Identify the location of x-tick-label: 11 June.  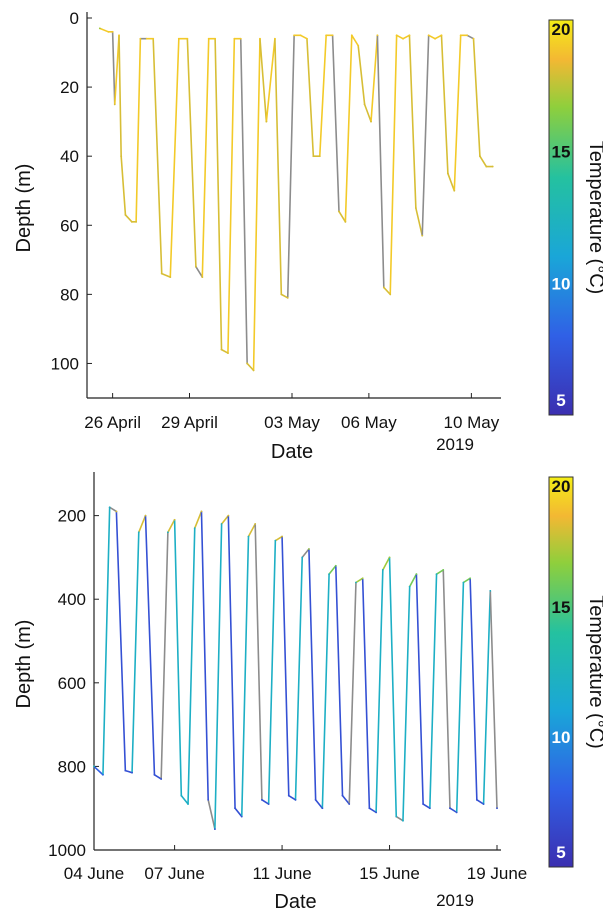
(281, 873).